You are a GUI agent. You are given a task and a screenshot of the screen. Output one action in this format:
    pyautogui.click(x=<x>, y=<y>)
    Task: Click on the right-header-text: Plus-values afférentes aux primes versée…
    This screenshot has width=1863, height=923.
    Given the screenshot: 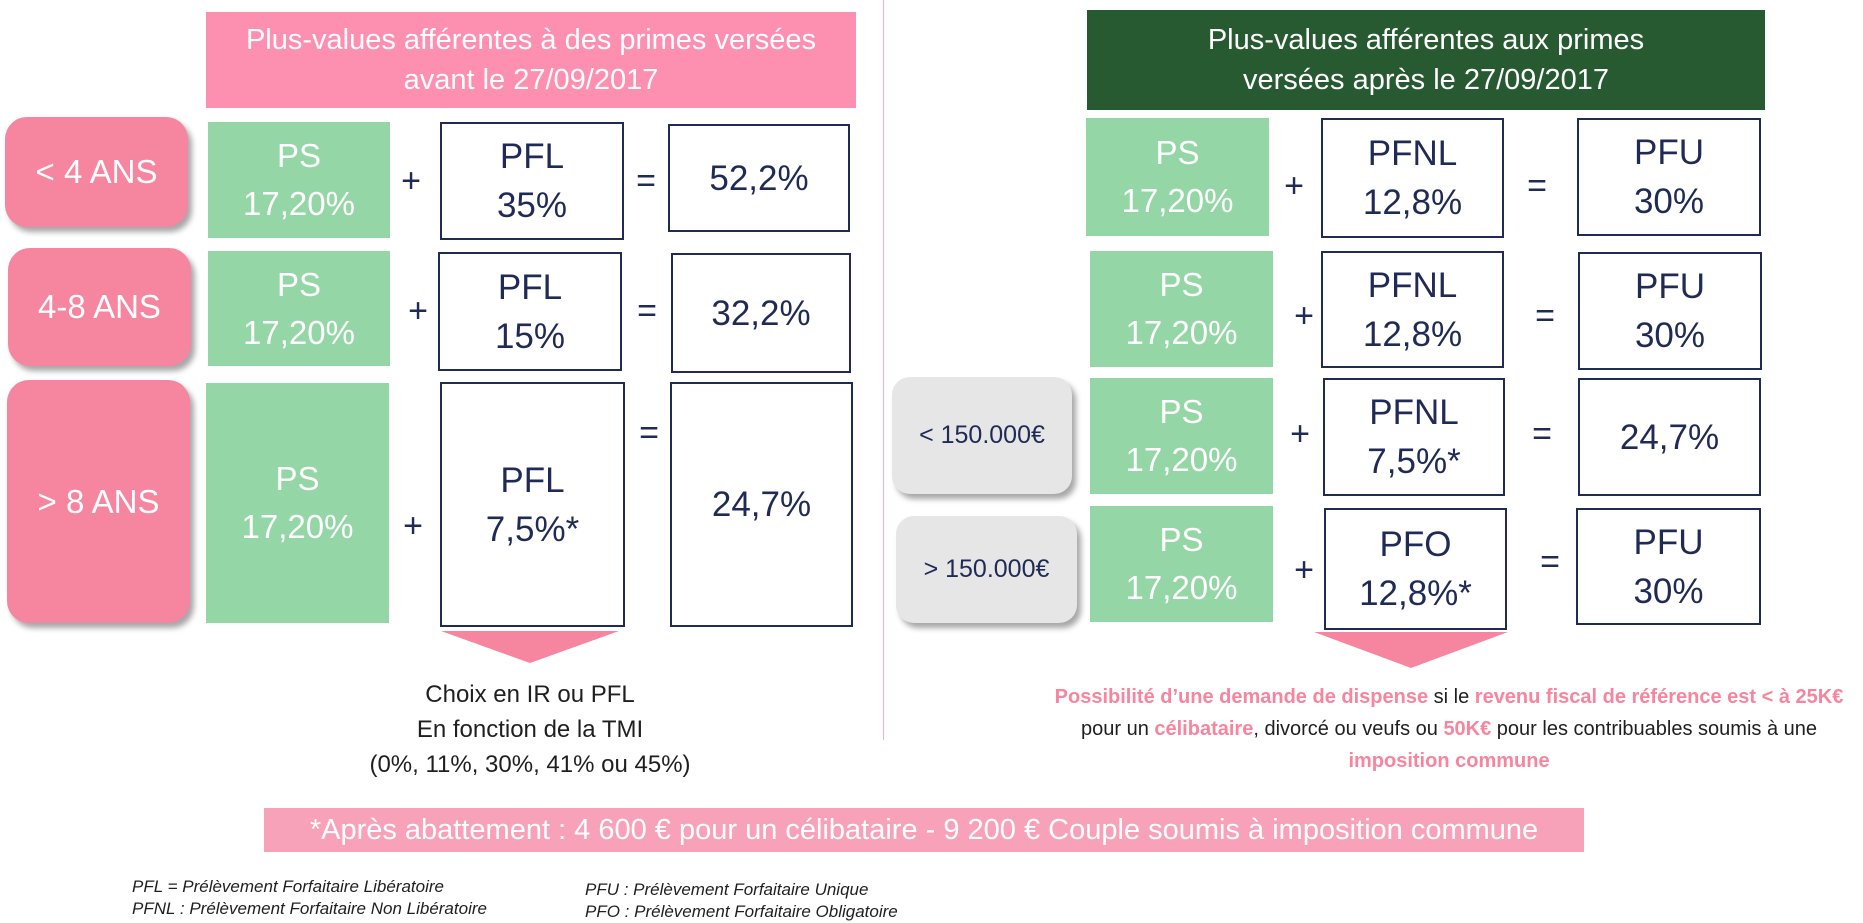 What is the action you would take?
    pyautogui.click(x=1426, y=60)
    